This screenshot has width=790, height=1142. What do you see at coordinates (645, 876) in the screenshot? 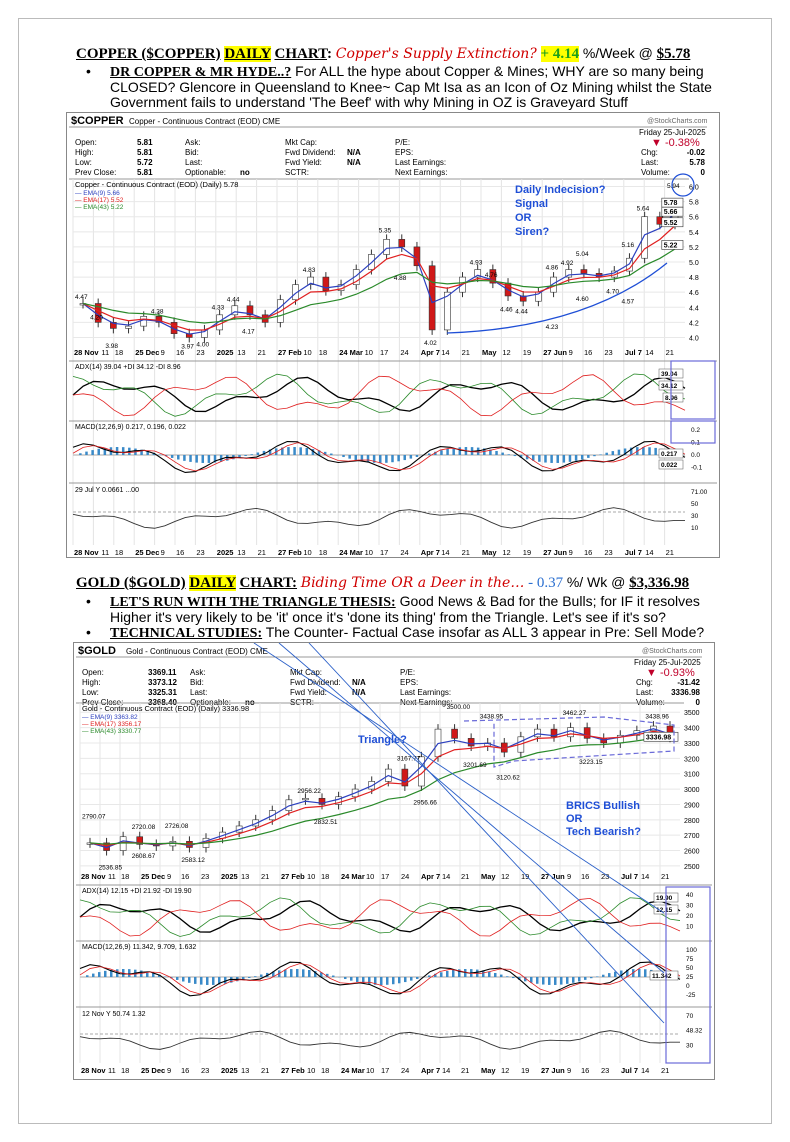
I see `x-tick-label: 14` at bounding box center [645, 876].